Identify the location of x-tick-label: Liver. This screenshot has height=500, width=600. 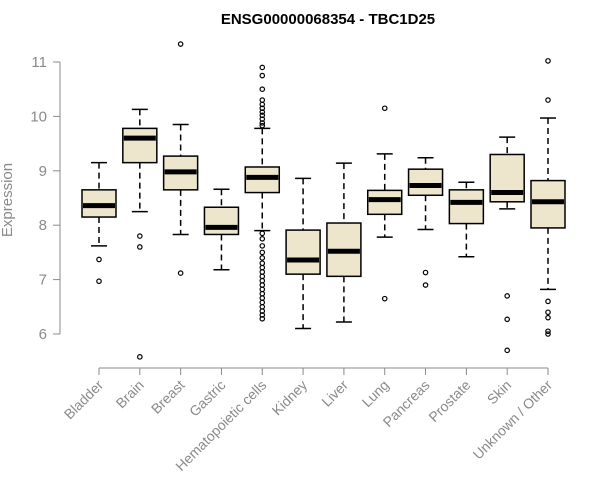
(334, 393).